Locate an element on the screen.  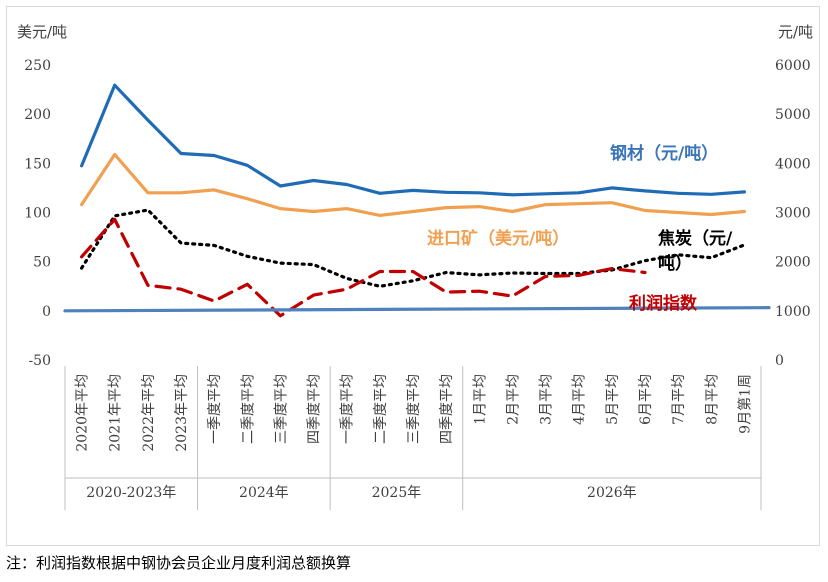
group-label: 2025年 is located at coordinates (397, 493).